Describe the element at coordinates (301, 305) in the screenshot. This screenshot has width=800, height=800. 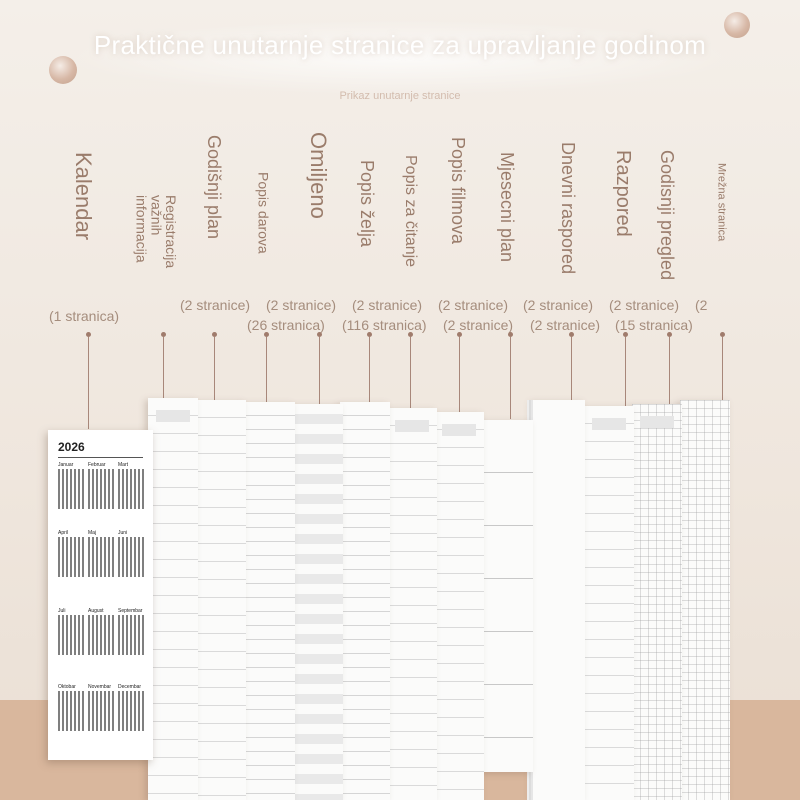
I see `count-popis-darova: (2 stranice)` at that location.